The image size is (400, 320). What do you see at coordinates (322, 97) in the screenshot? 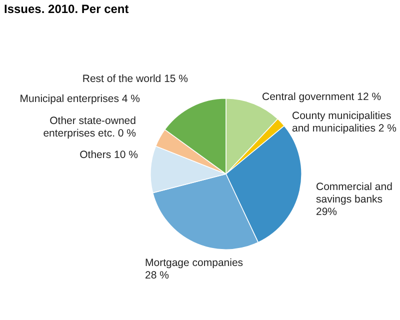
I see `slice-label: Central government 12 %` at bounding box center [322, 97].